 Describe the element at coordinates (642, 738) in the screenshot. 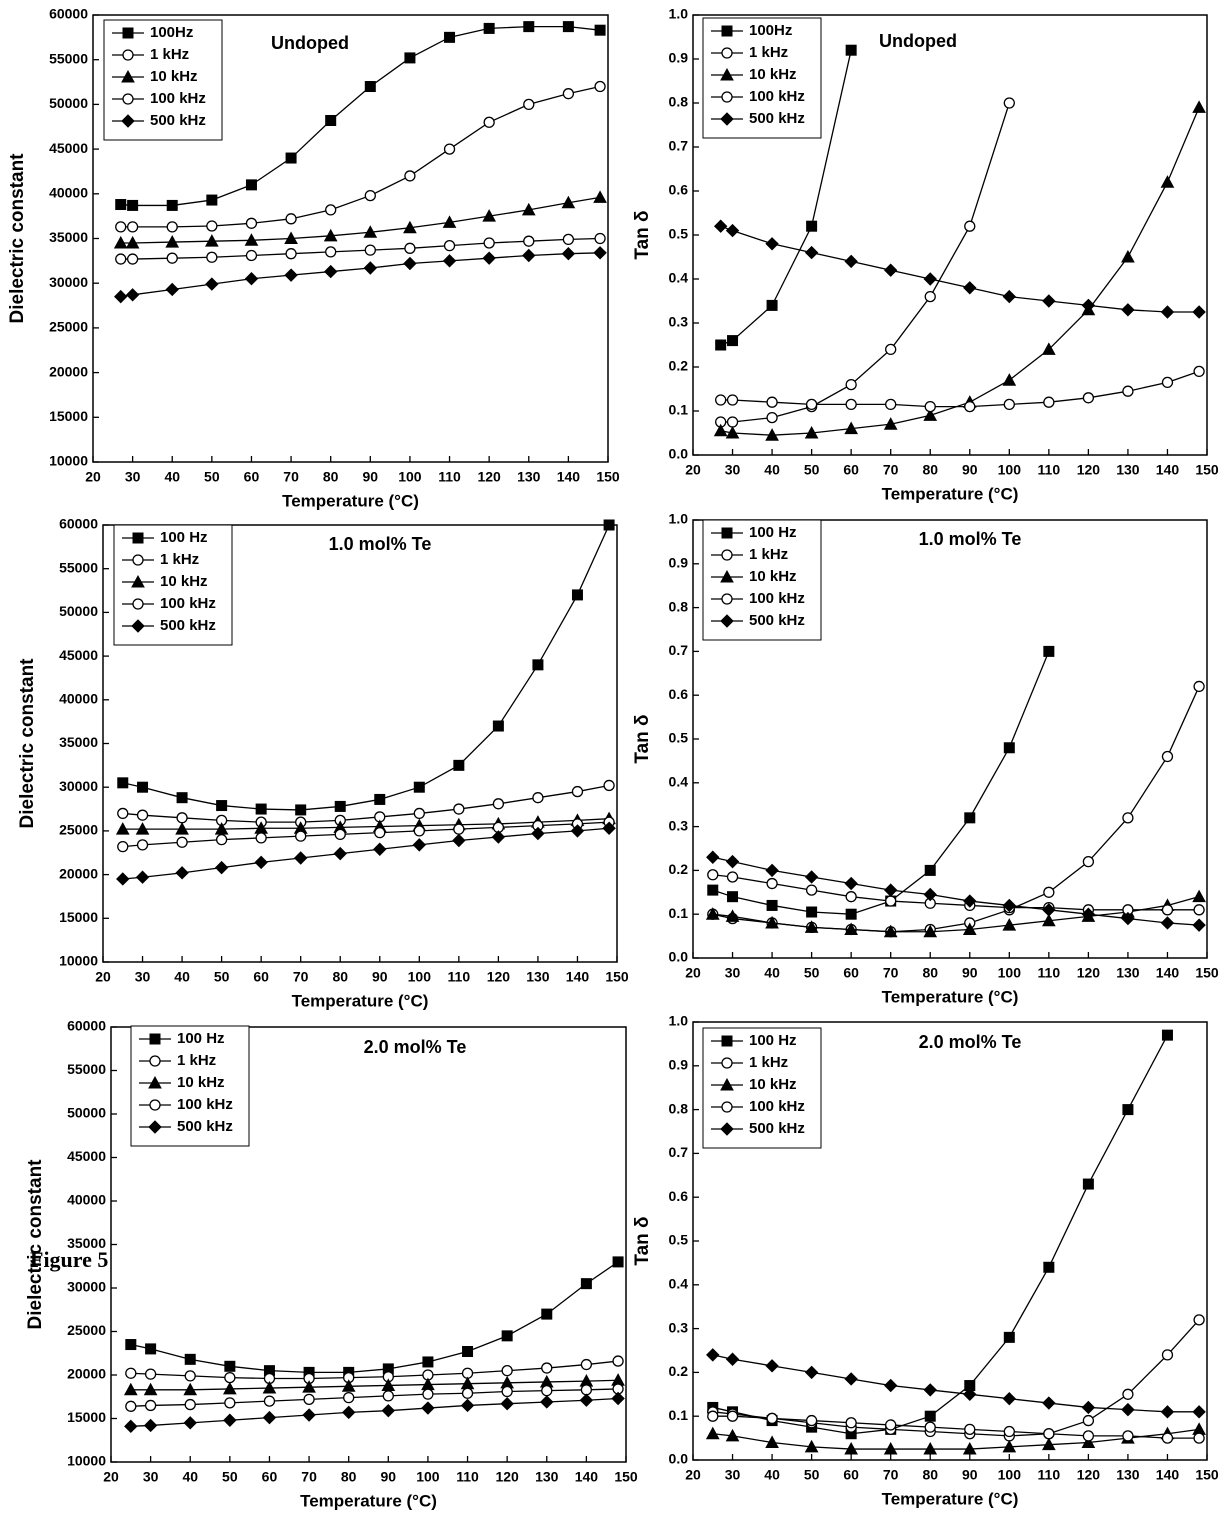

I see `y-axis-label: Tan δ` at that location.